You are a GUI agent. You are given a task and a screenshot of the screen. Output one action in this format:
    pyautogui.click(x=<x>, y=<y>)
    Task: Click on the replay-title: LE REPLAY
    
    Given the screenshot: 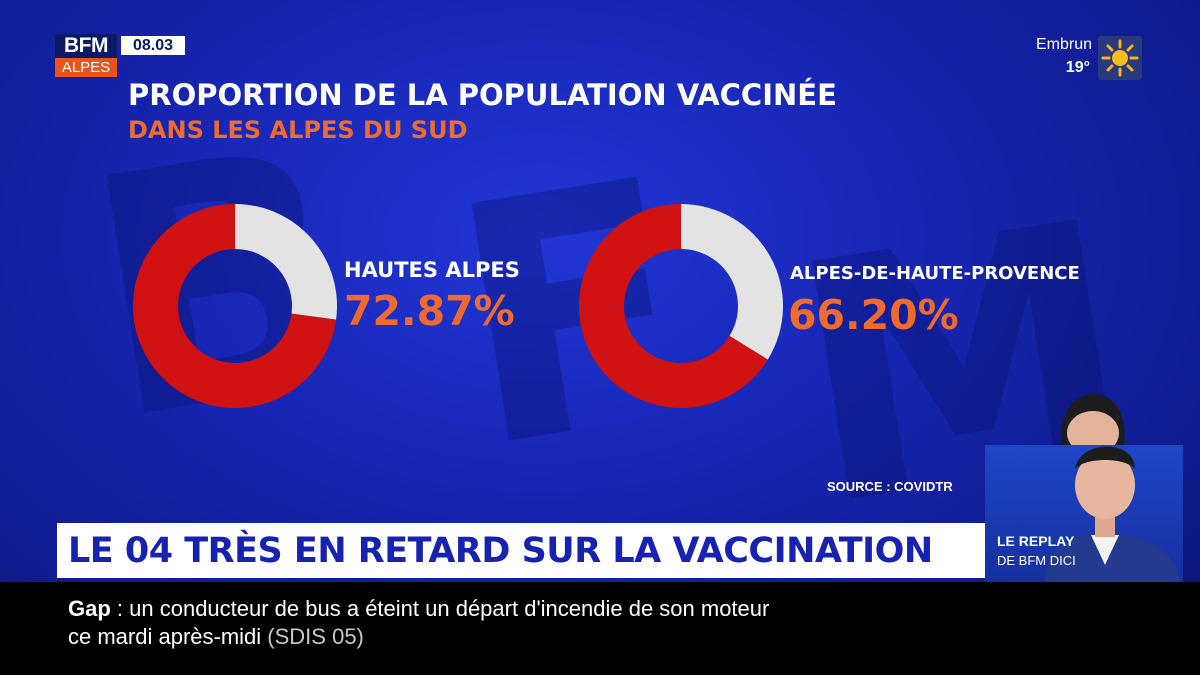 What is the action you would take?
    pyautogui.click(x=1036, y=541)
    